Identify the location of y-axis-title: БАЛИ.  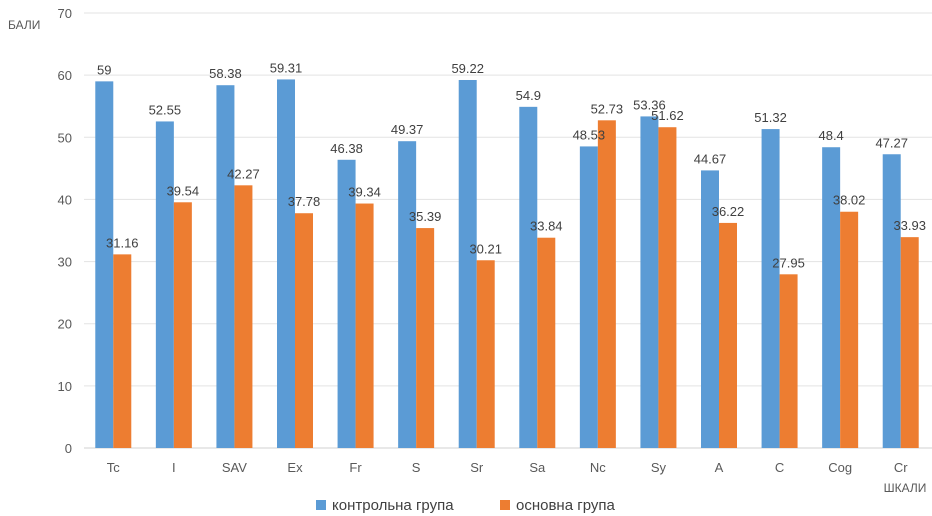
(24, 25).